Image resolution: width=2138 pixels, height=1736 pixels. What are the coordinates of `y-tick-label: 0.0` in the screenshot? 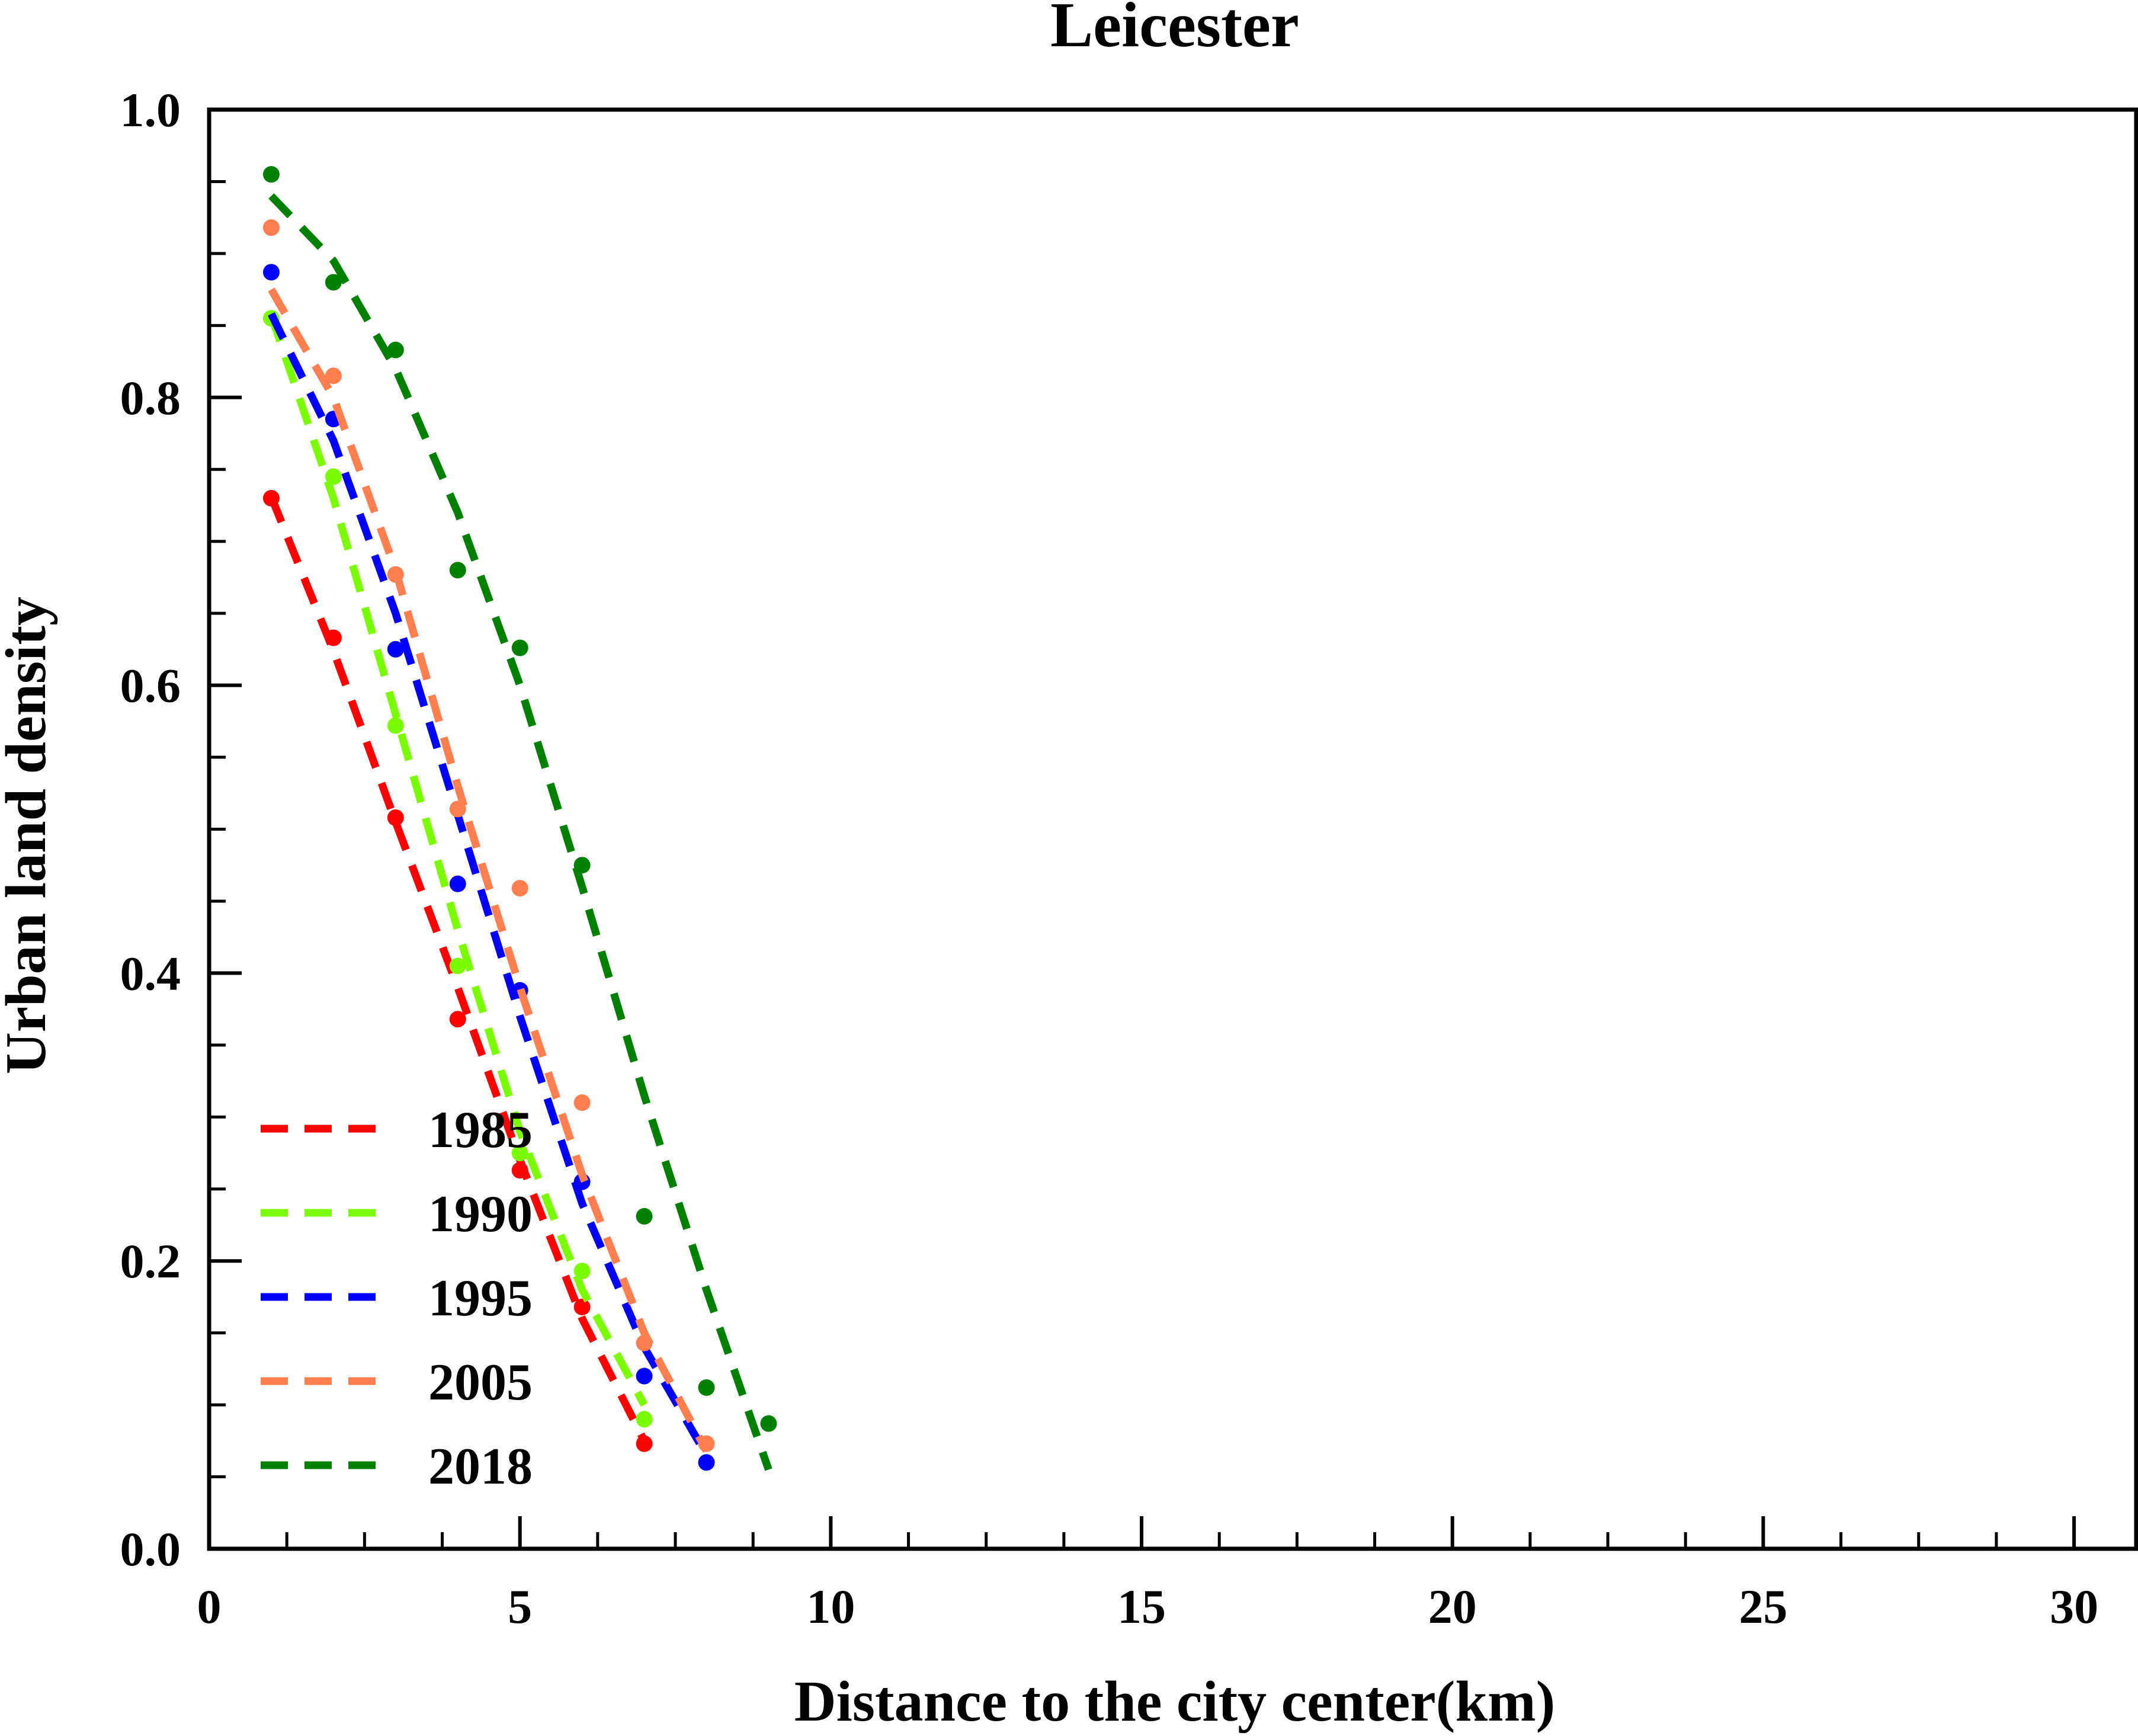 It's located at (151, 1549).